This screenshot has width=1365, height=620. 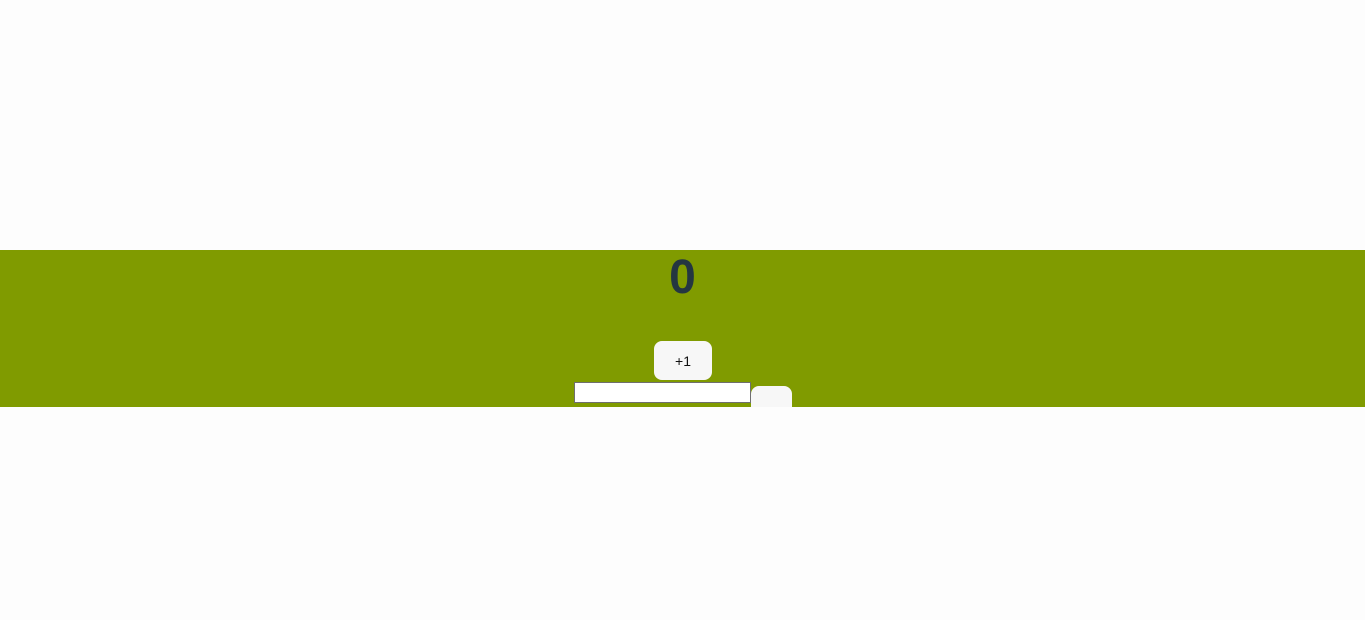 What do you see at coordinates (662, 392) in the screenshot?
I see `amount-input` at bounding box center [662, 392].